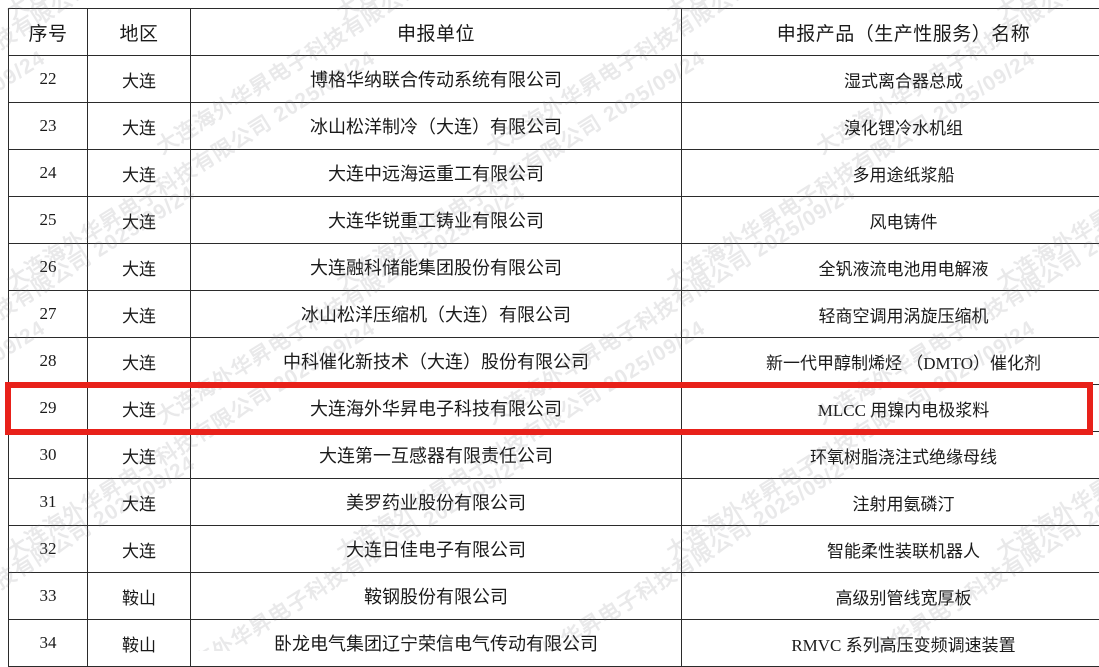 This screenshot has width=1099, height=667. I want to click on header-row: 序号 地区 申报单位 申报产品（生产性服务）名称, so click(554, 32).